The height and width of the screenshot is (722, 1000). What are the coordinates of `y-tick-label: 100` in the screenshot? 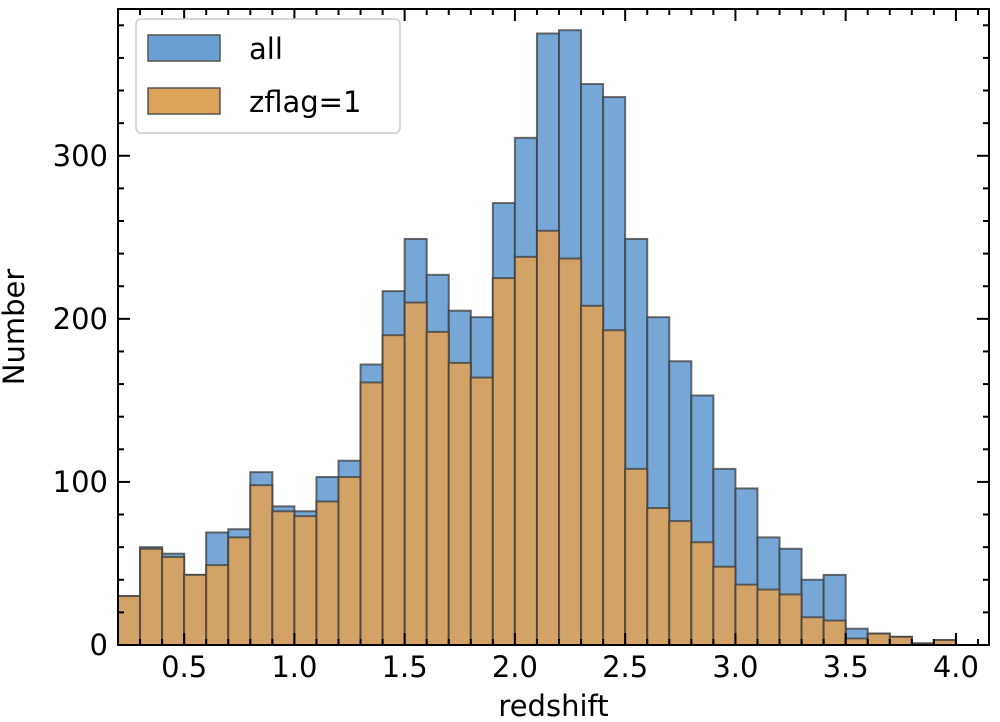 It's located at (80, 482).